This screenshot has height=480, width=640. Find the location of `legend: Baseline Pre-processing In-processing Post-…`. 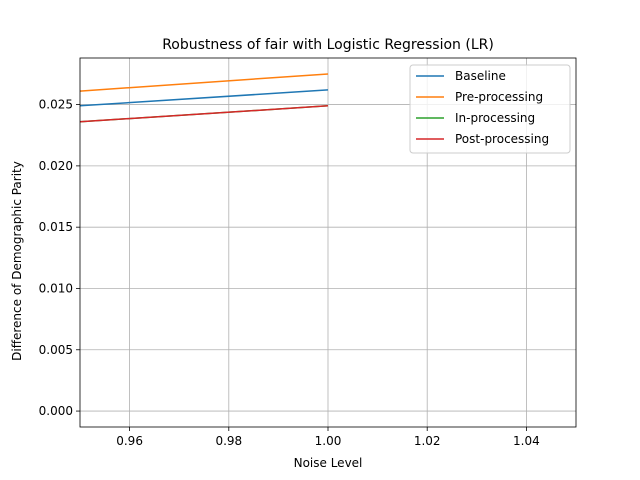

legend: Baseline Pre-processing In-processing Post-… is located at coordinates (490, 109).